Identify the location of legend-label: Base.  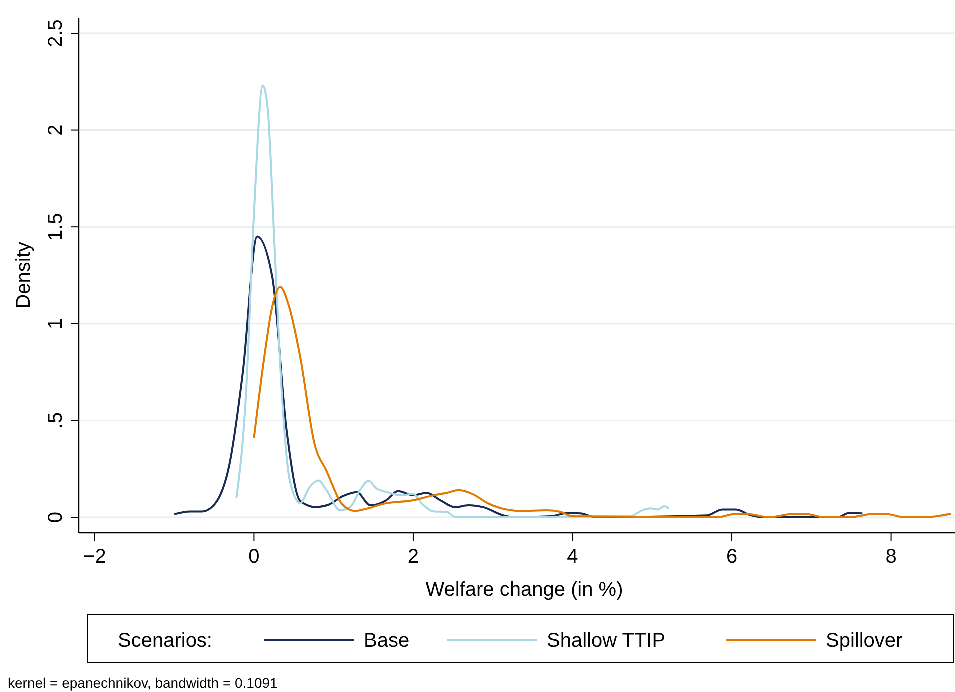
(387, 641).